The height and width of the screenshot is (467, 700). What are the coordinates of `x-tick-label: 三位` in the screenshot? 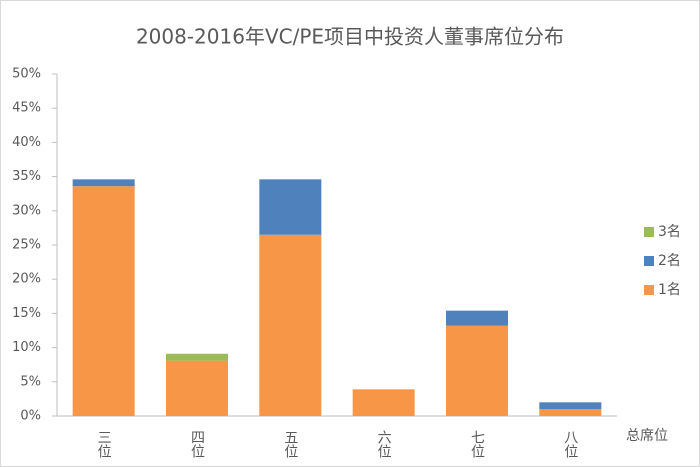 It's located at (104, 444).